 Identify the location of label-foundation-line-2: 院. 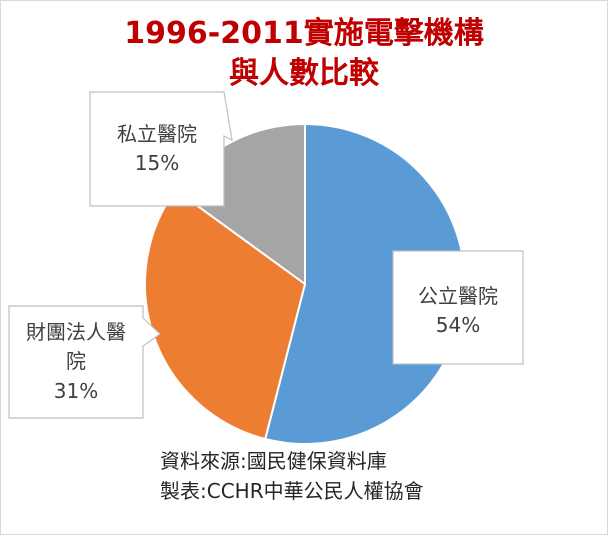
(76, 361).